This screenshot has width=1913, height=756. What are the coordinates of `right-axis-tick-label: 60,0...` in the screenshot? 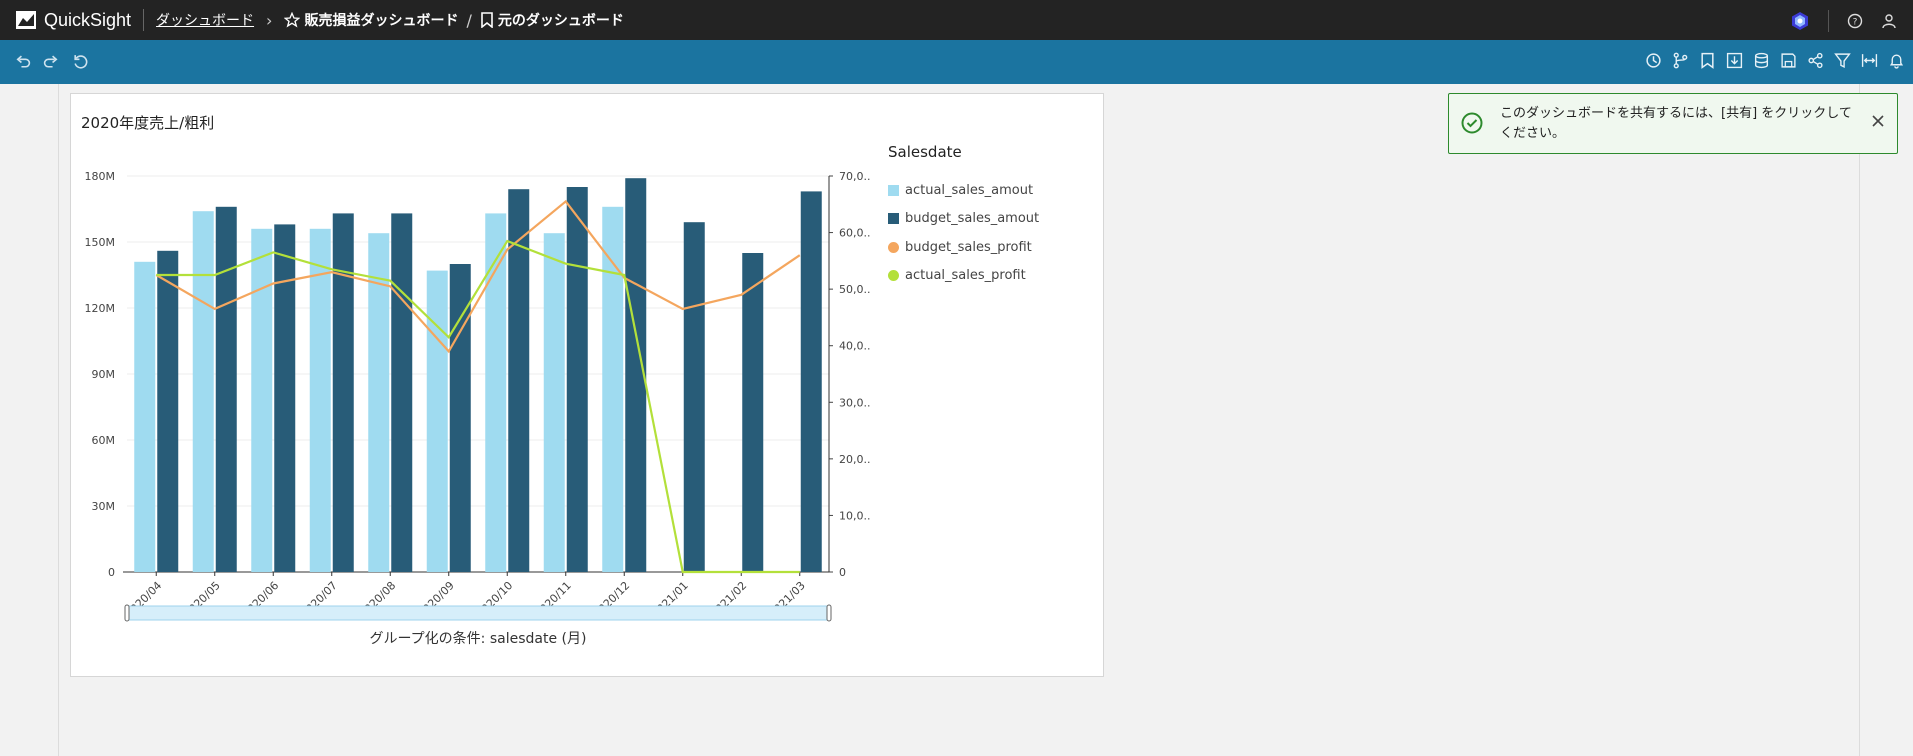 It's located at (855, 233).